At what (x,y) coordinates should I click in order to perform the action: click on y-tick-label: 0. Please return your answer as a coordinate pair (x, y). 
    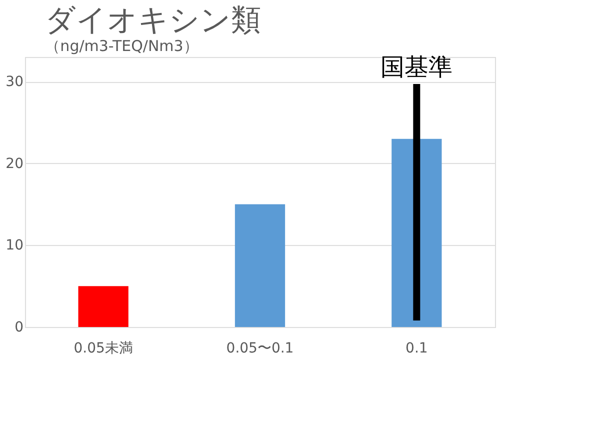
    Looking at the image, I should click on (19, 328).